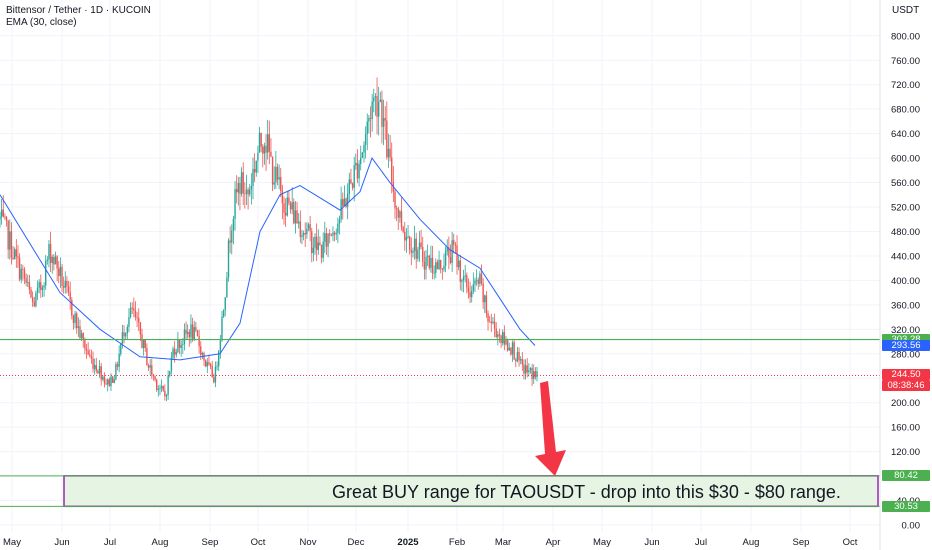 The width and height of the screenshot is (932, 550). Describe the element at coordinates (78, 10) in the screenshot. I see `chart-title: Bittensor / Tether · 1D · KUCOIN` at that location.